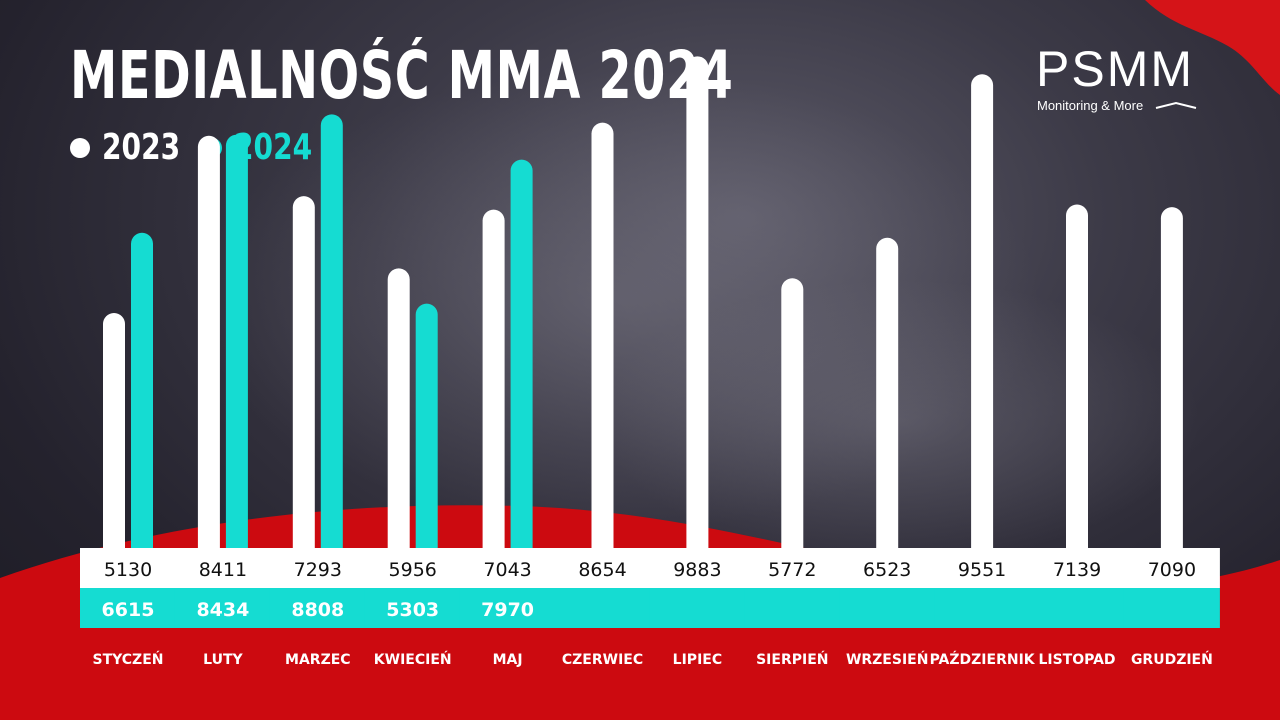  I want to click on legend-dot-2023, so click(80, 148).